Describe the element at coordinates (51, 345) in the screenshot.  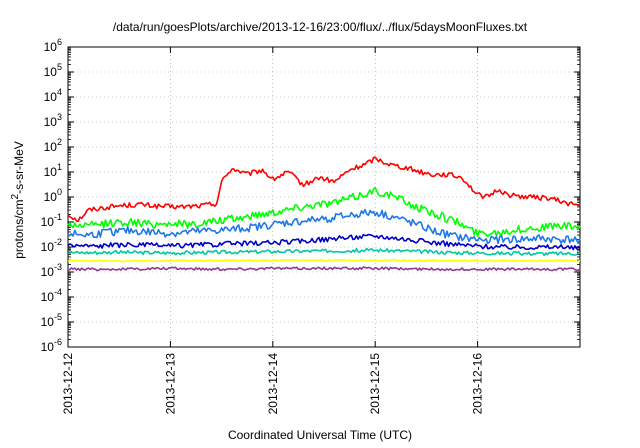
I see `y-tick-label: 10⁻⁶` at that location.